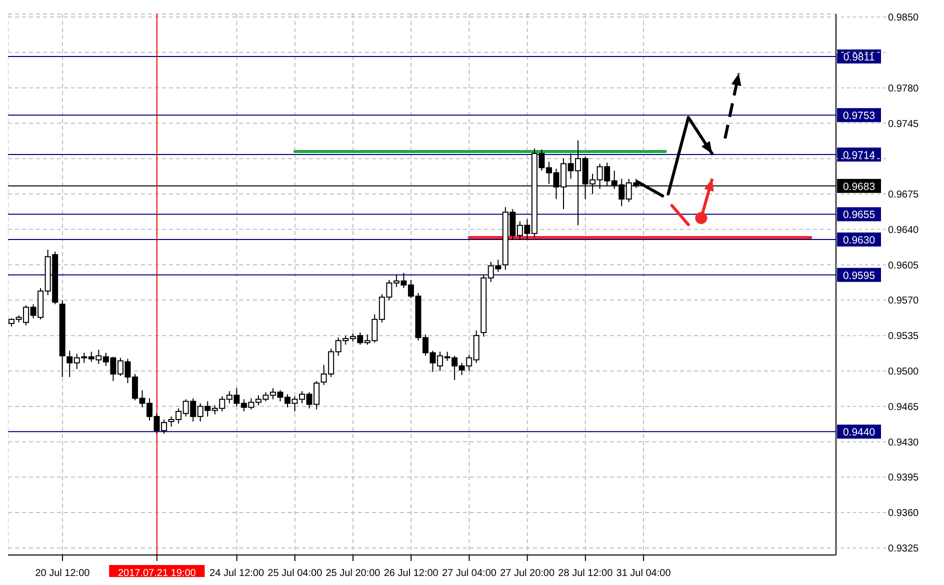 This screenshot has height=585, width=944. What do you see at coordinates (904, 88) in the screenshot?
I see `y-tick-label: 0.9780` at bounding box center [904, 88].